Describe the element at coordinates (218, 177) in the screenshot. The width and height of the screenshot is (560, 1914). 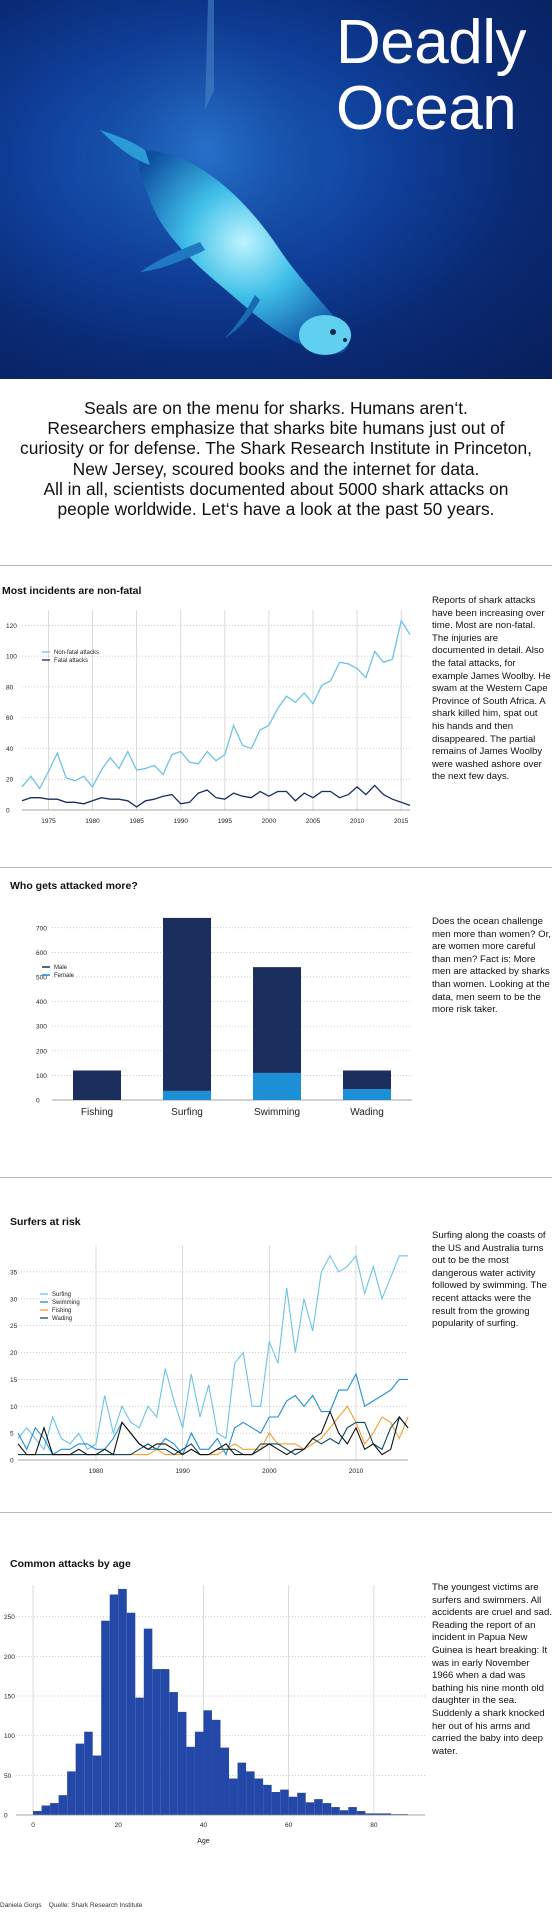
I see `seal-illustration` at that location.